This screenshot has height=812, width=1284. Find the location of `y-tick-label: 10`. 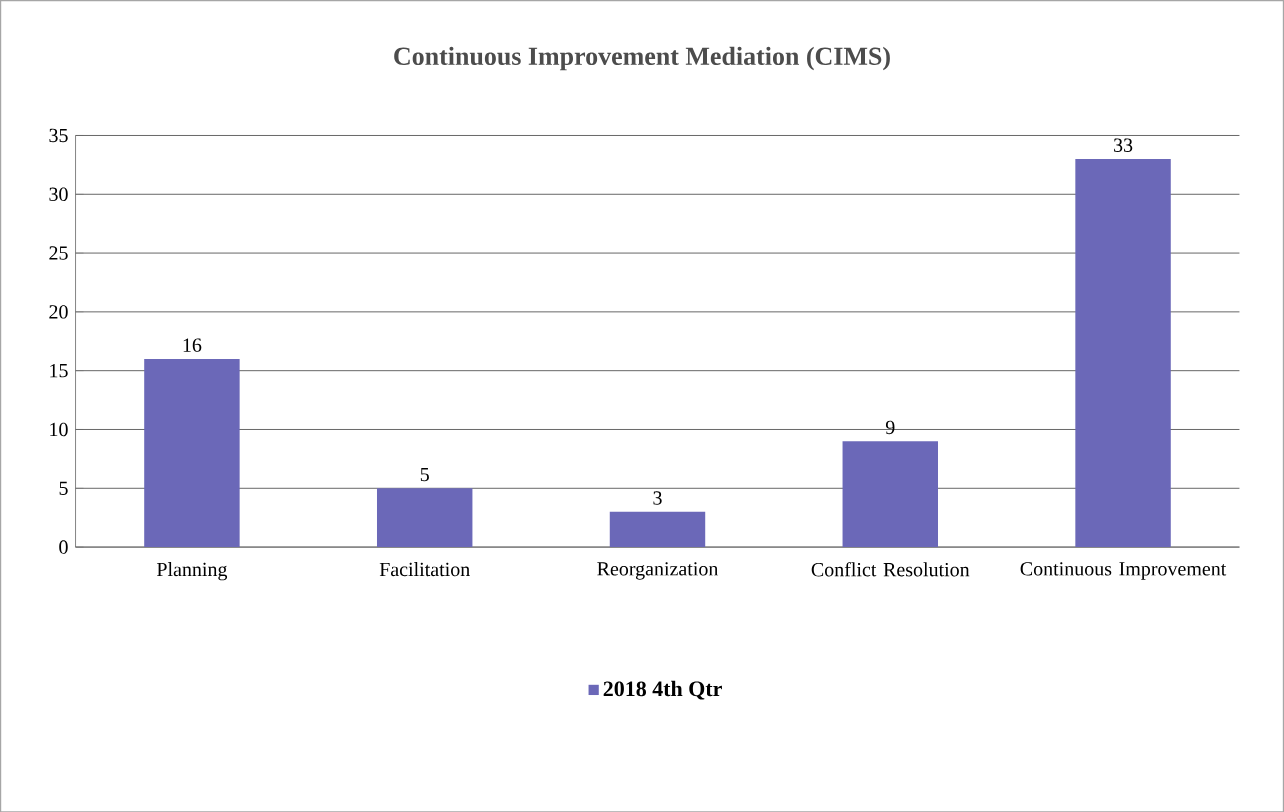

y-tick-label: 10 is located at coordinates (59, 429).